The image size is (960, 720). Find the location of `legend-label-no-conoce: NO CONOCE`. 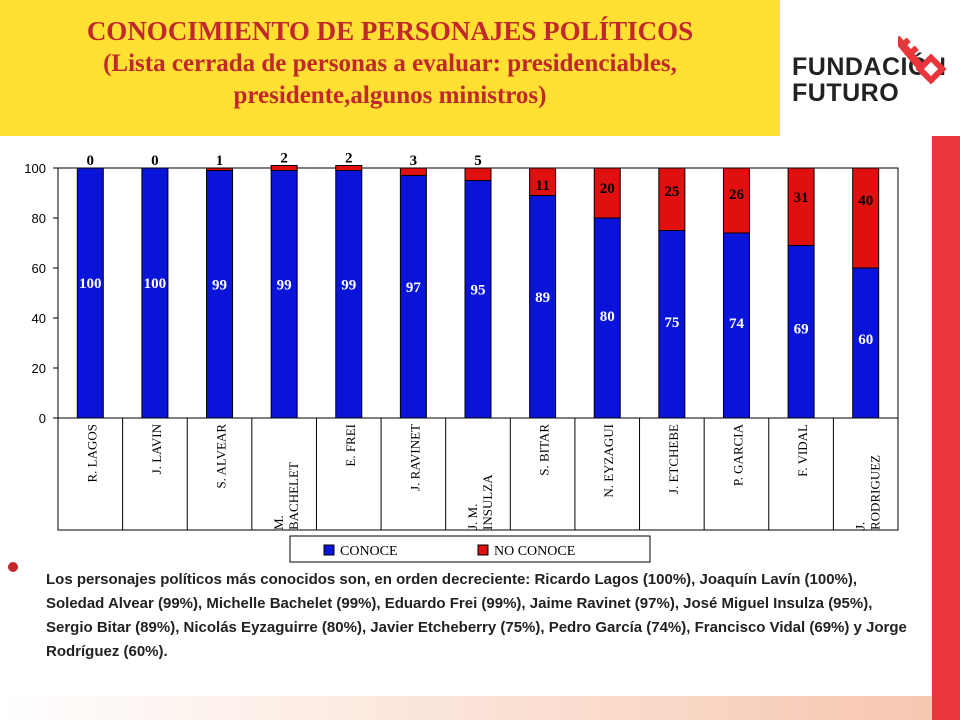

legend-label-no-conoce: NO CONOCE is located at coordinates (534, 551).